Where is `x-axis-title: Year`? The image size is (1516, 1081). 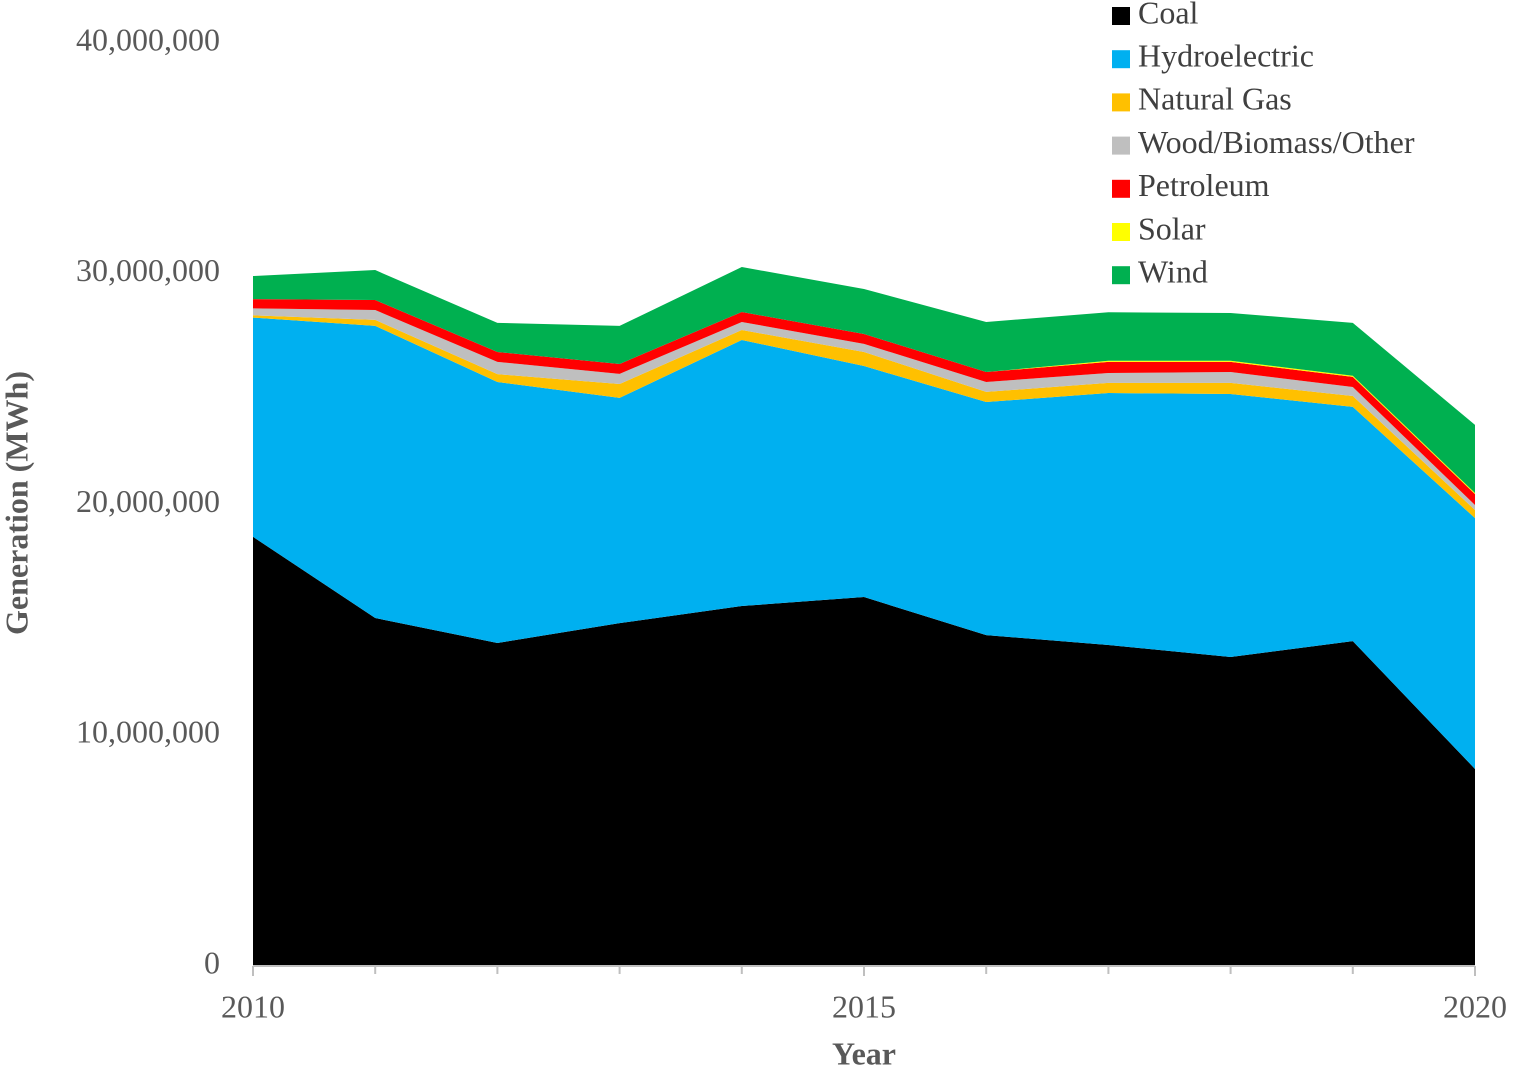
x-axis-title: Year is located at coordinates (864, 1053).